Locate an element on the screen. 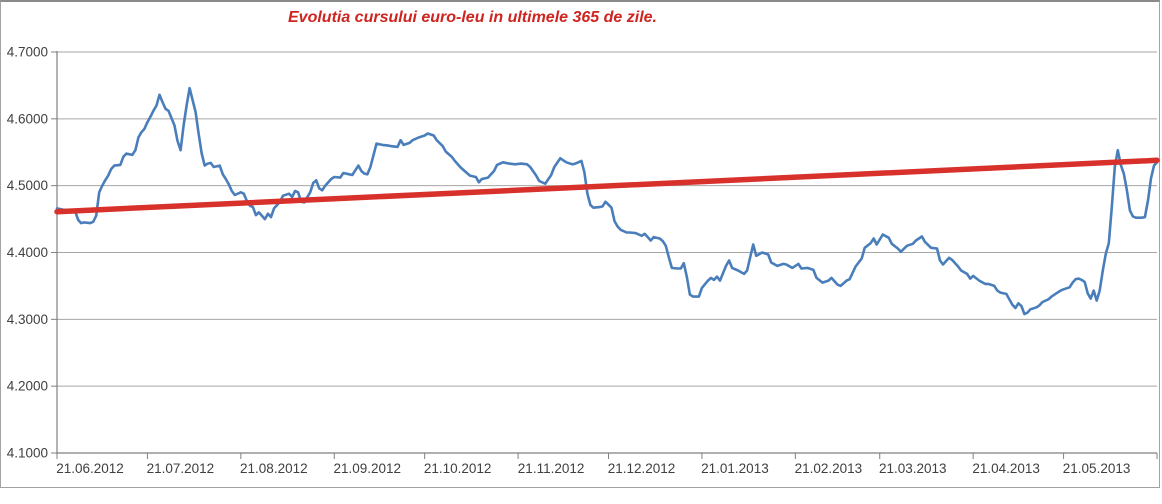 Image resolution: width=1162 pixels, height=504 pixels. x-axis-tick-label: 21.07.2012 is located at coordinates (181, 468).